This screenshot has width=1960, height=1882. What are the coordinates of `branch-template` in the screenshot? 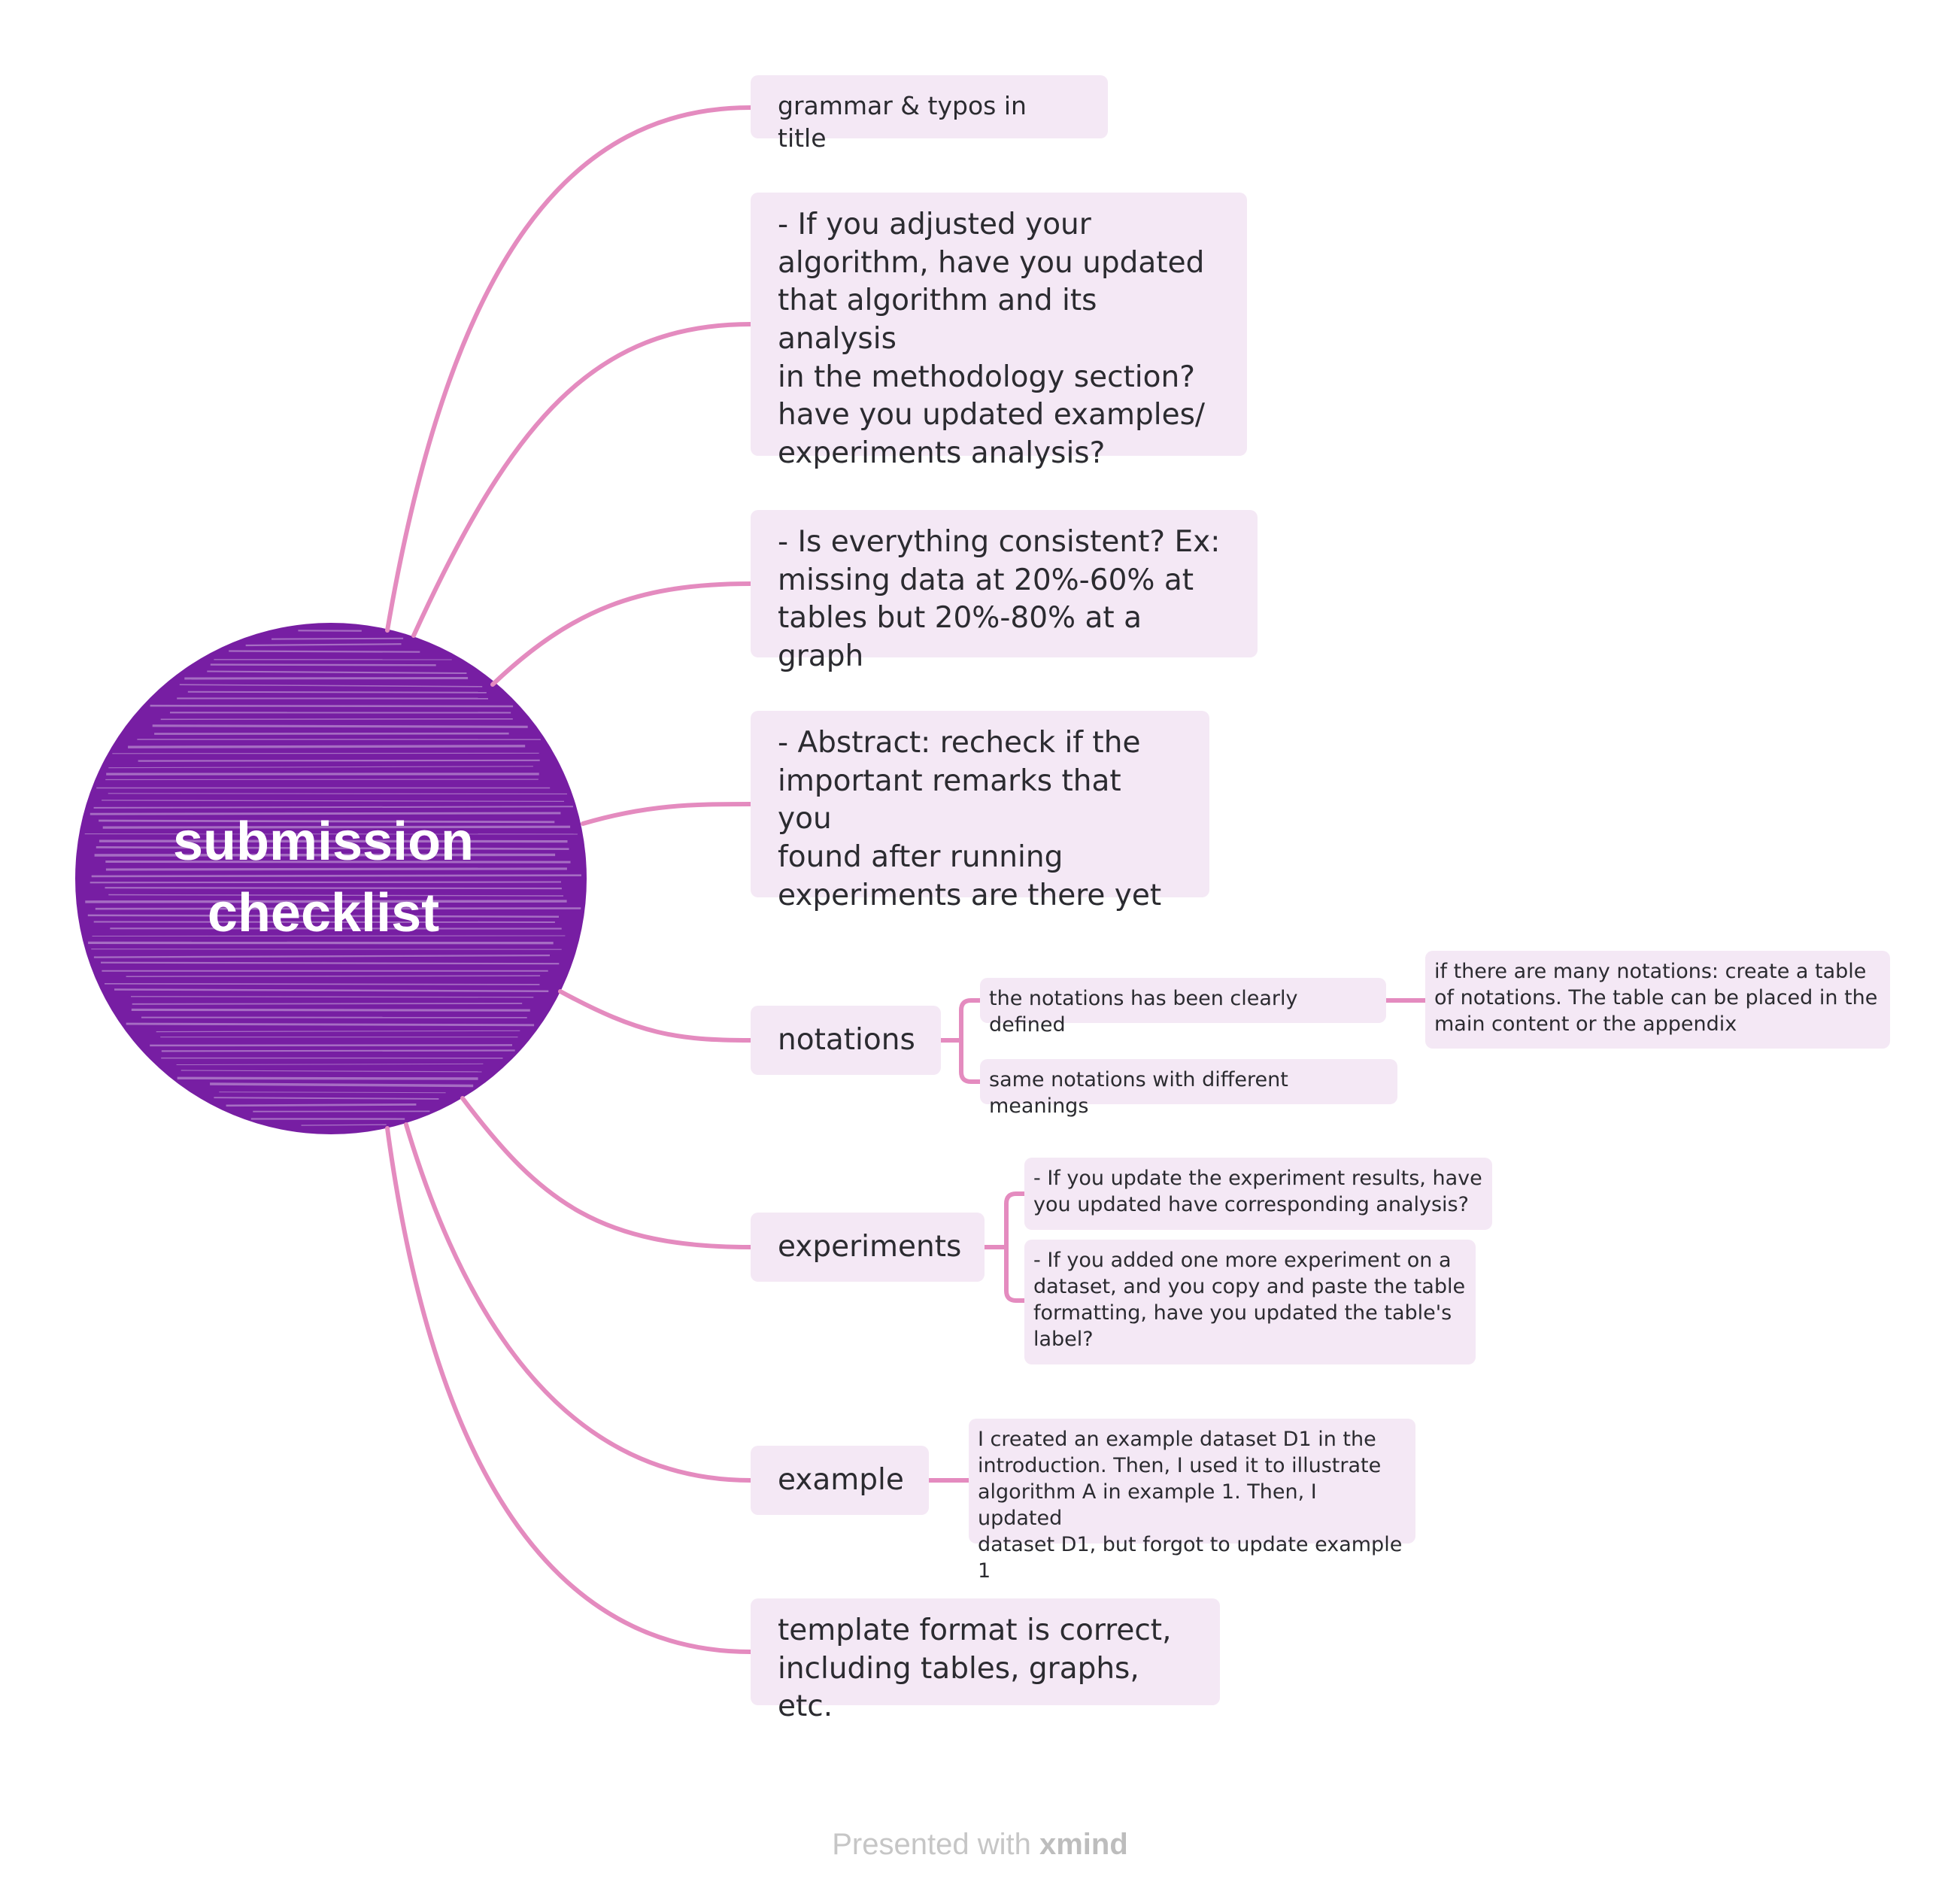 It's located at (569, 1390).